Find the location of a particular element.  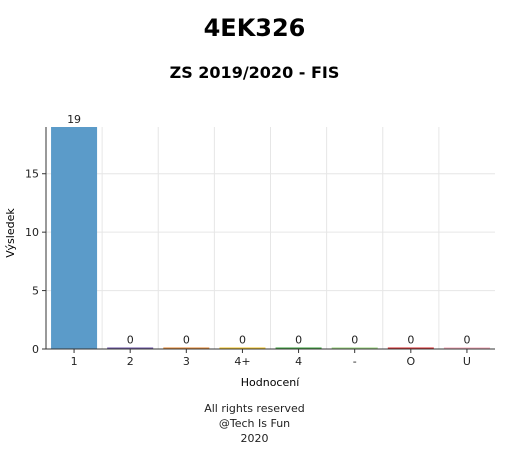

bar-value-label: 19 is located at coordinates (74, 119).